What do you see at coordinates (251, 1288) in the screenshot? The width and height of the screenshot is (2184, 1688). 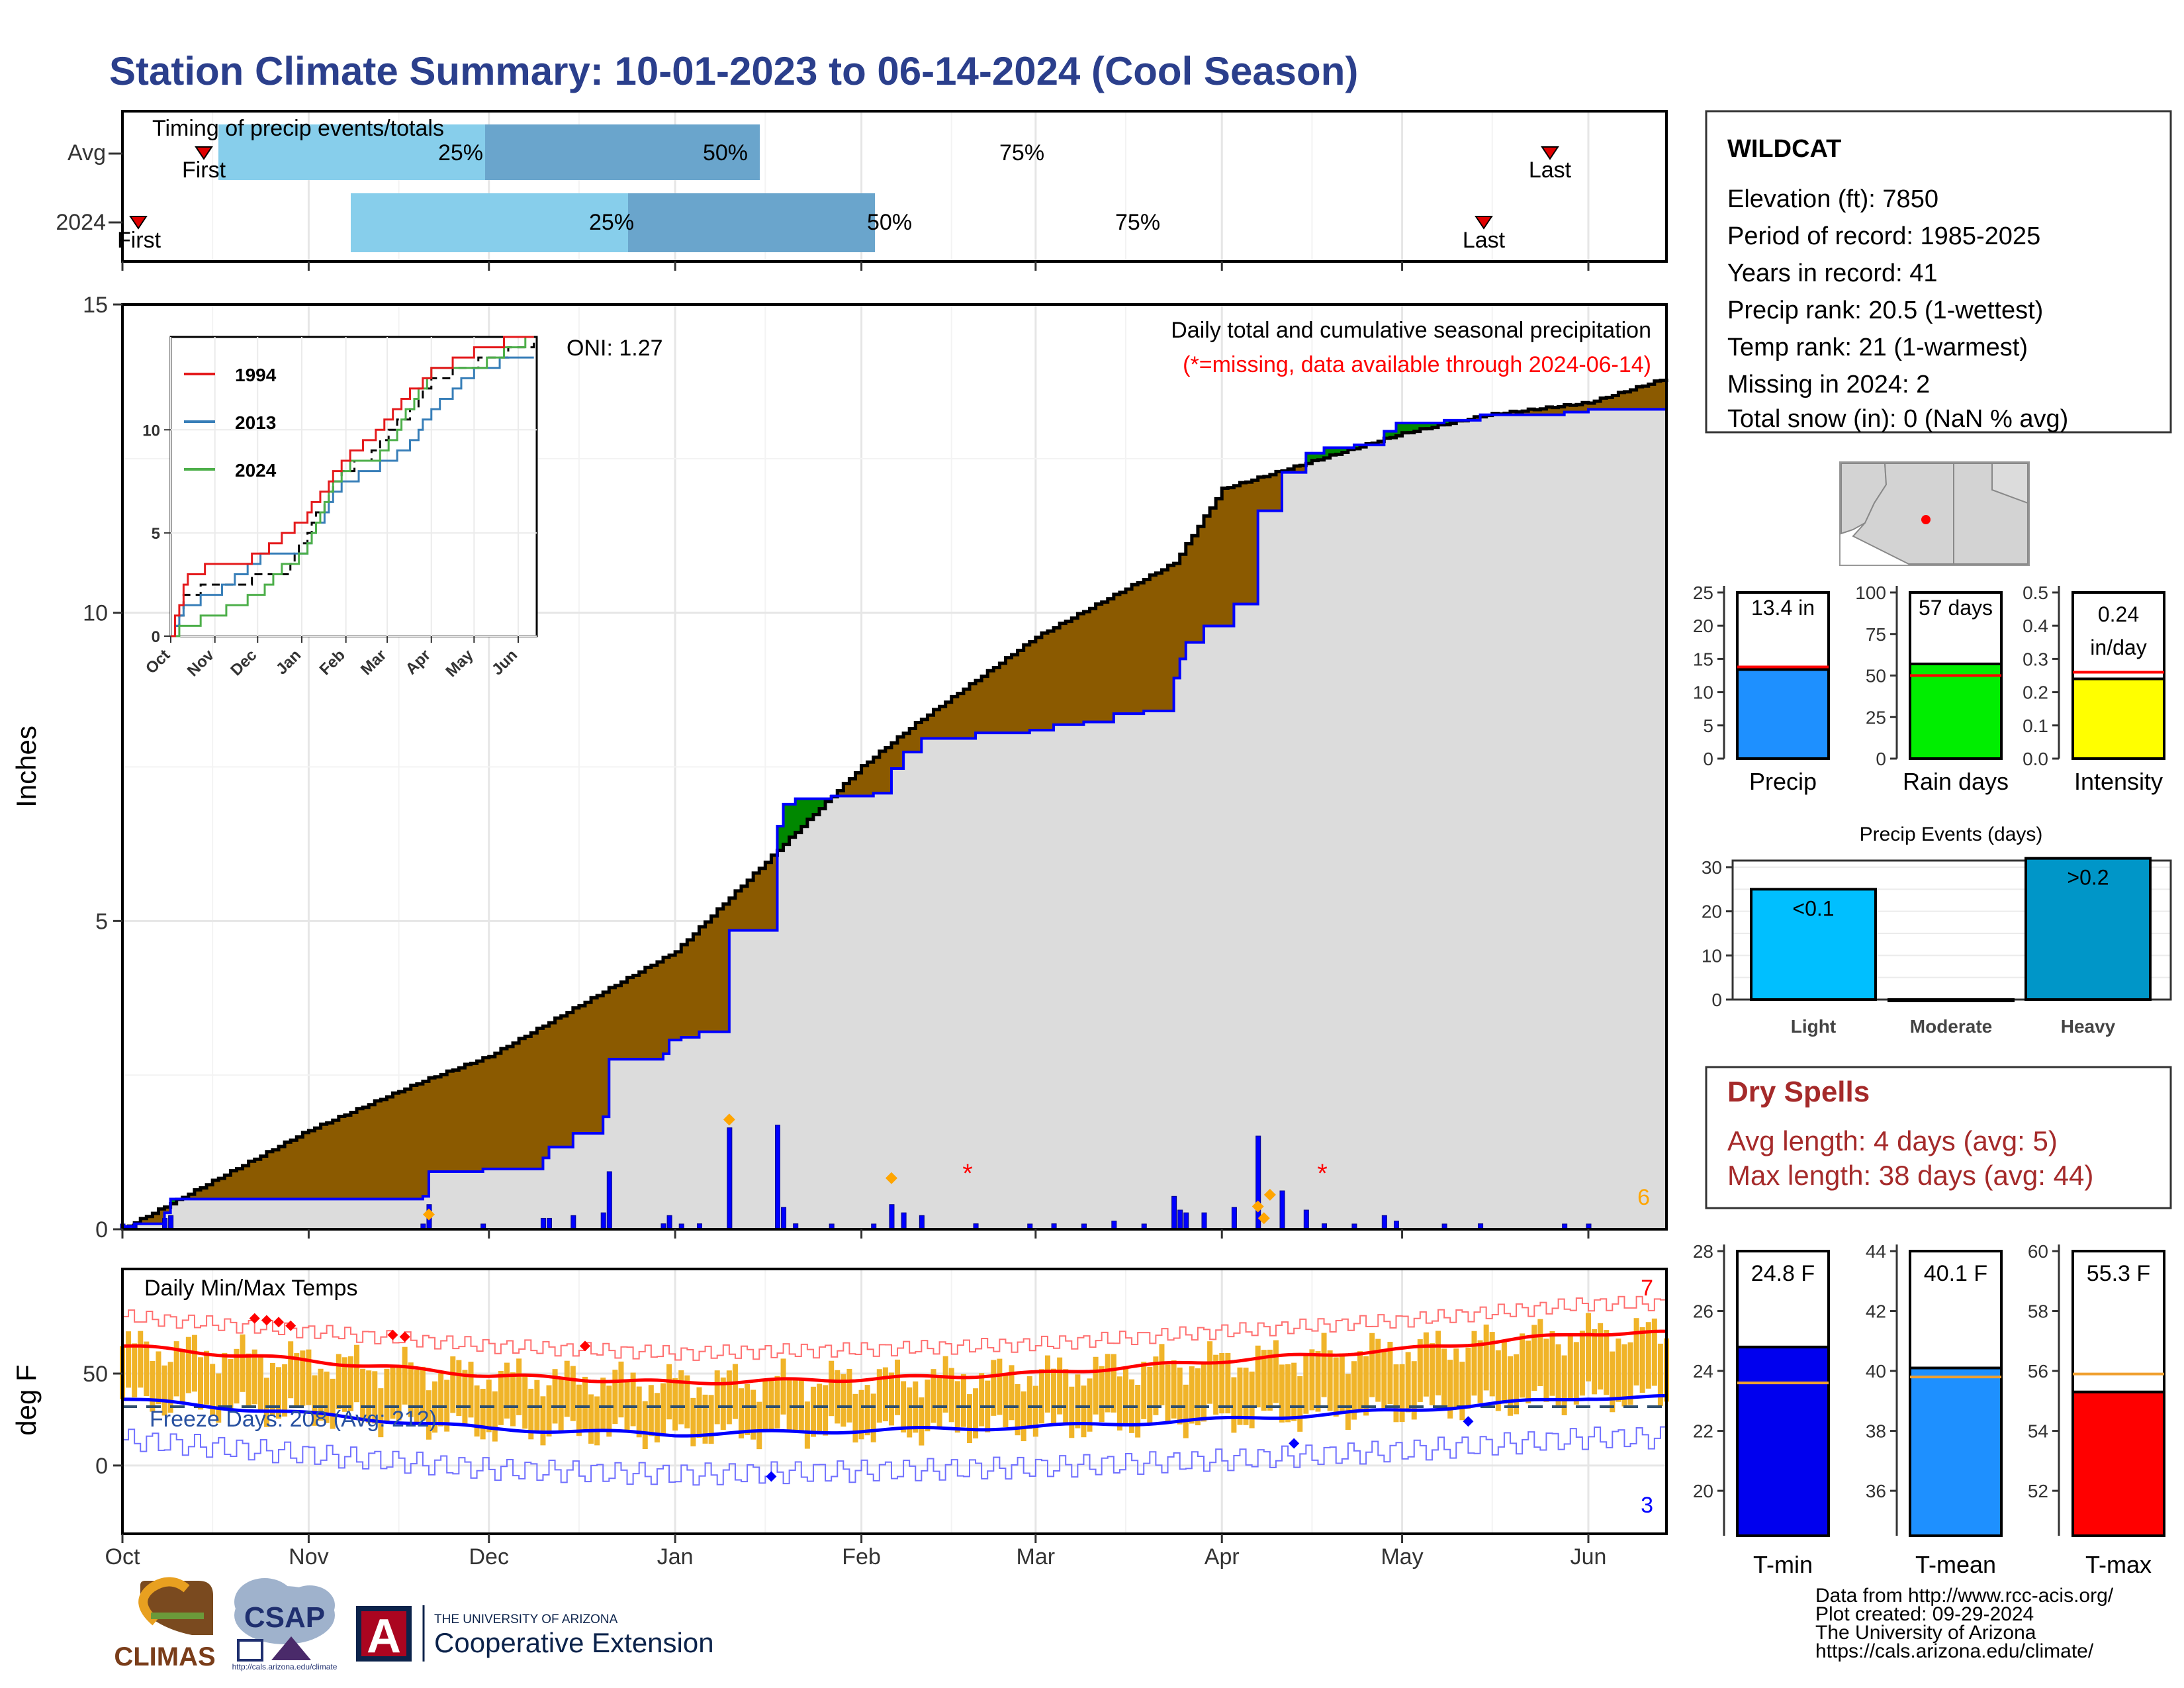 I see `temp-panel-label: Daily Min/Max Temps` at bounding box center [251, 1288].